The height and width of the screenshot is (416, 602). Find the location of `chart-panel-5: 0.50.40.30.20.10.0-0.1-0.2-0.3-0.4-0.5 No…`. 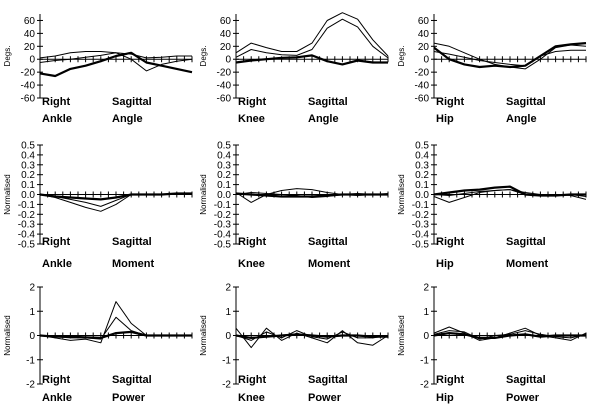

chart-panel-5: 0.50.40.30.20.10.0-0.1-0.2-0.3-0.4-0.5 No… is located at coordinates (492, 205).